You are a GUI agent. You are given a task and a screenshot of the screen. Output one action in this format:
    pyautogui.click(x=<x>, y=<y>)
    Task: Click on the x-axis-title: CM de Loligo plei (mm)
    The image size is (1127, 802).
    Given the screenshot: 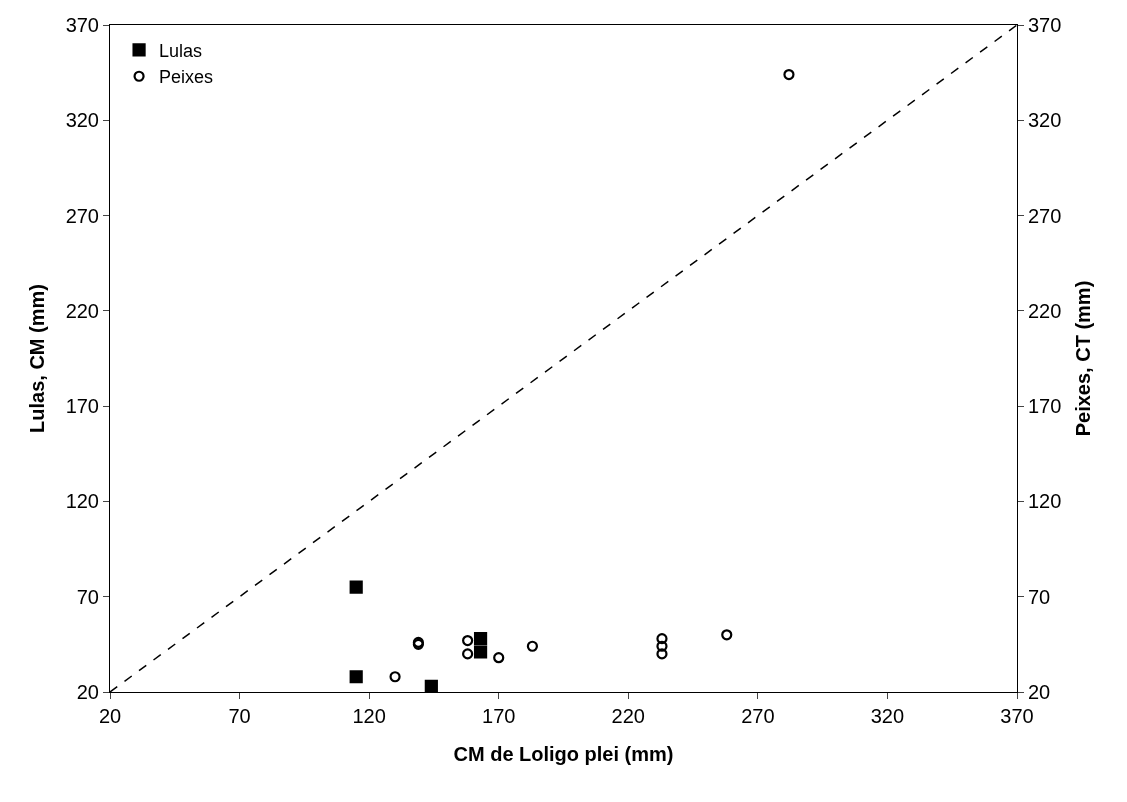 What is the action you would take?
    pyautogui.click(x=563, y=753)
    